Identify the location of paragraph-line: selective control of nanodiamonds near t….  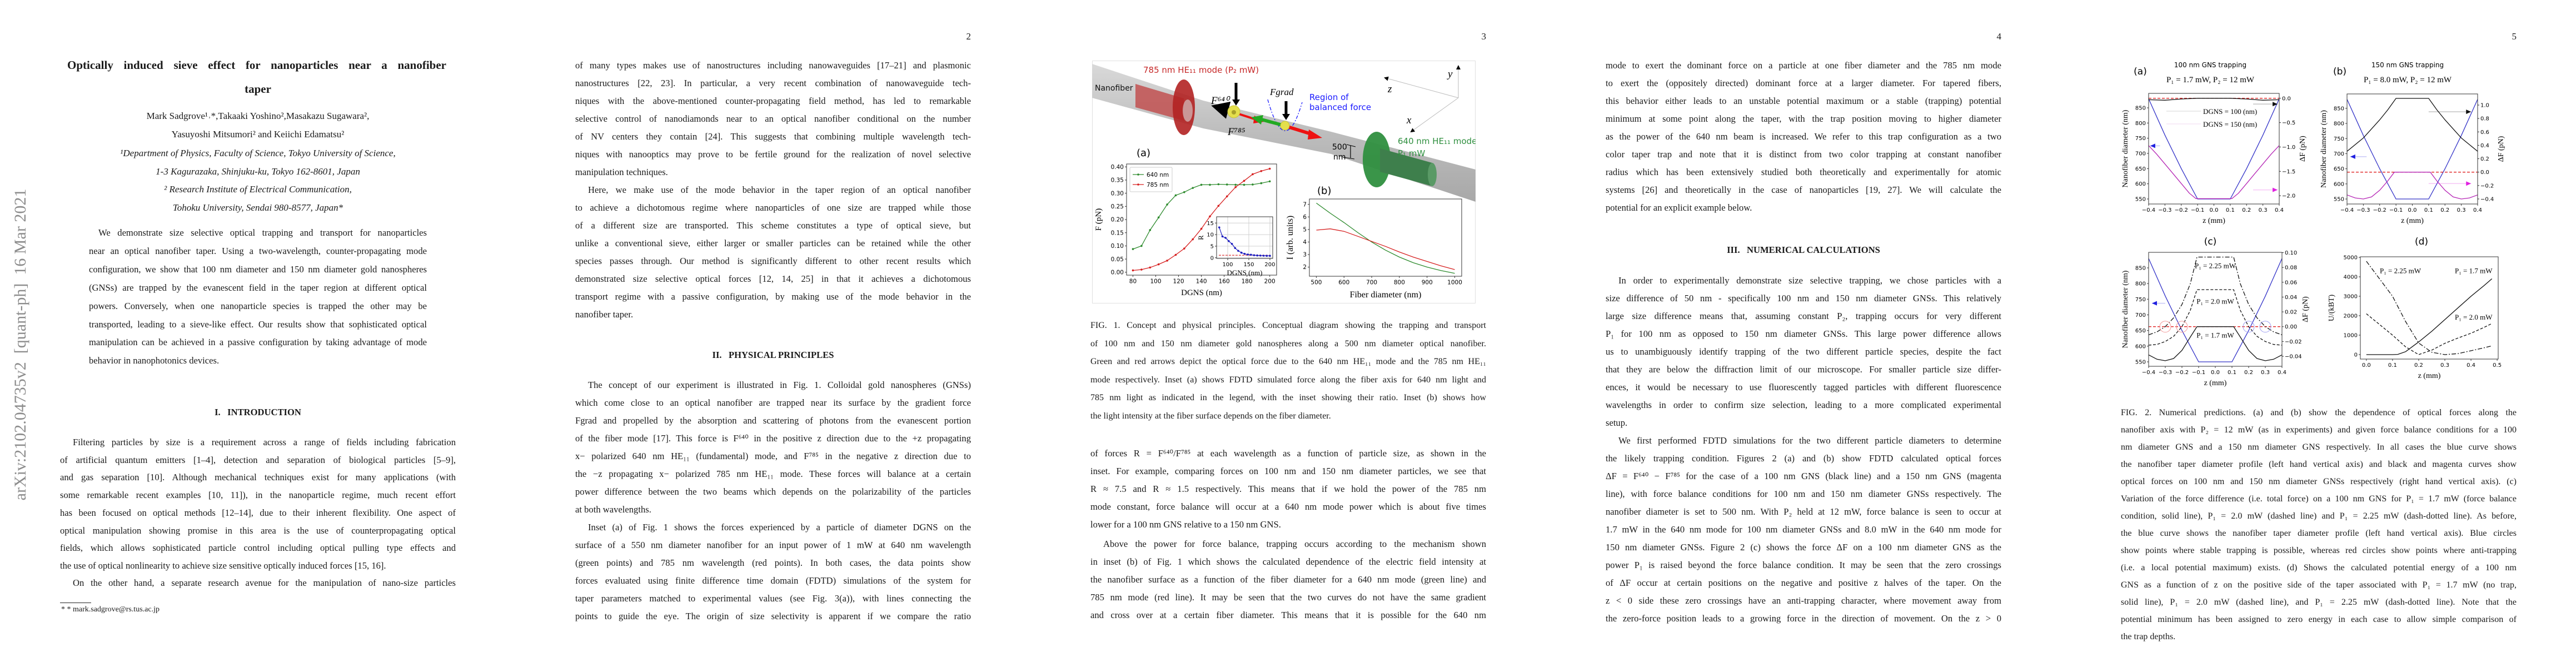
(773, 118).